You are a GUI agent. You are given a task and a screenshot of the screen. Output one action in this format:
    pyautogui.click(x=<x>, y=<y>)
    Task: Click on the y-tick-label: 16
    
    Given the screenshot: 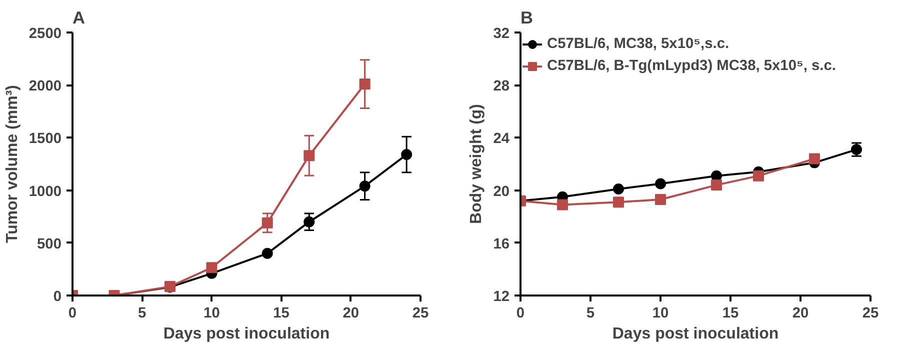 What is the action you would take?
    pyautogui.click(x=501, y=244)
    